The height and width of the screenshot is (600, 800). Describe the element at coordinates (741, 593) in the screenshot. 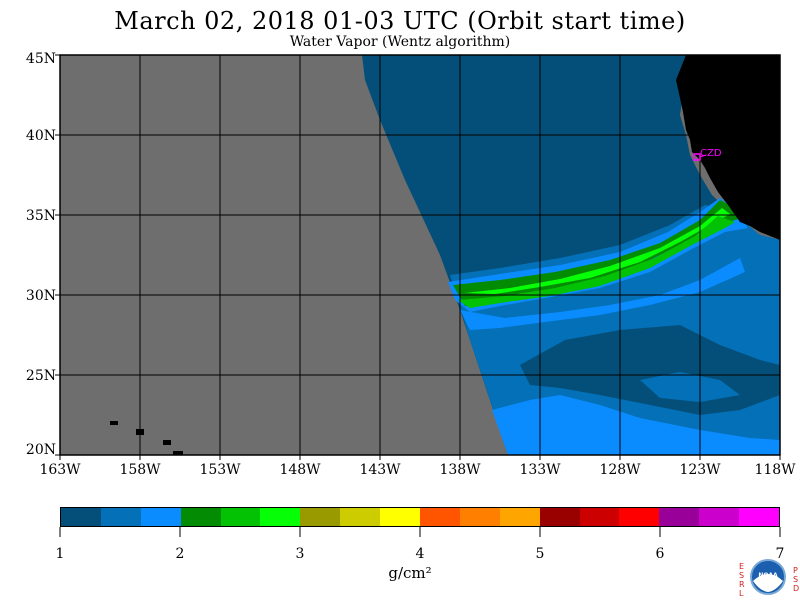

I see `svg-text: L` at that location.